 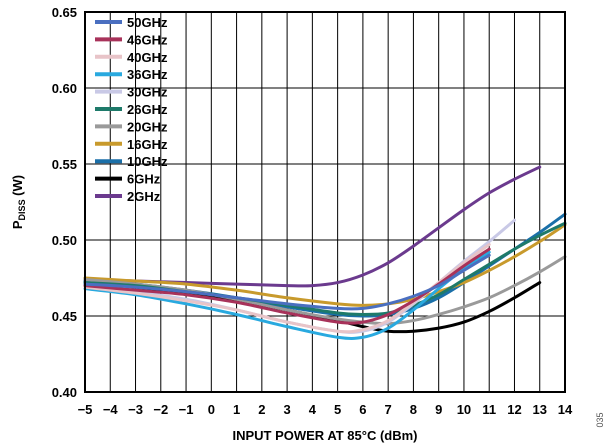 I want to click on x-tick-label: 13, so click(x=540, y=409).